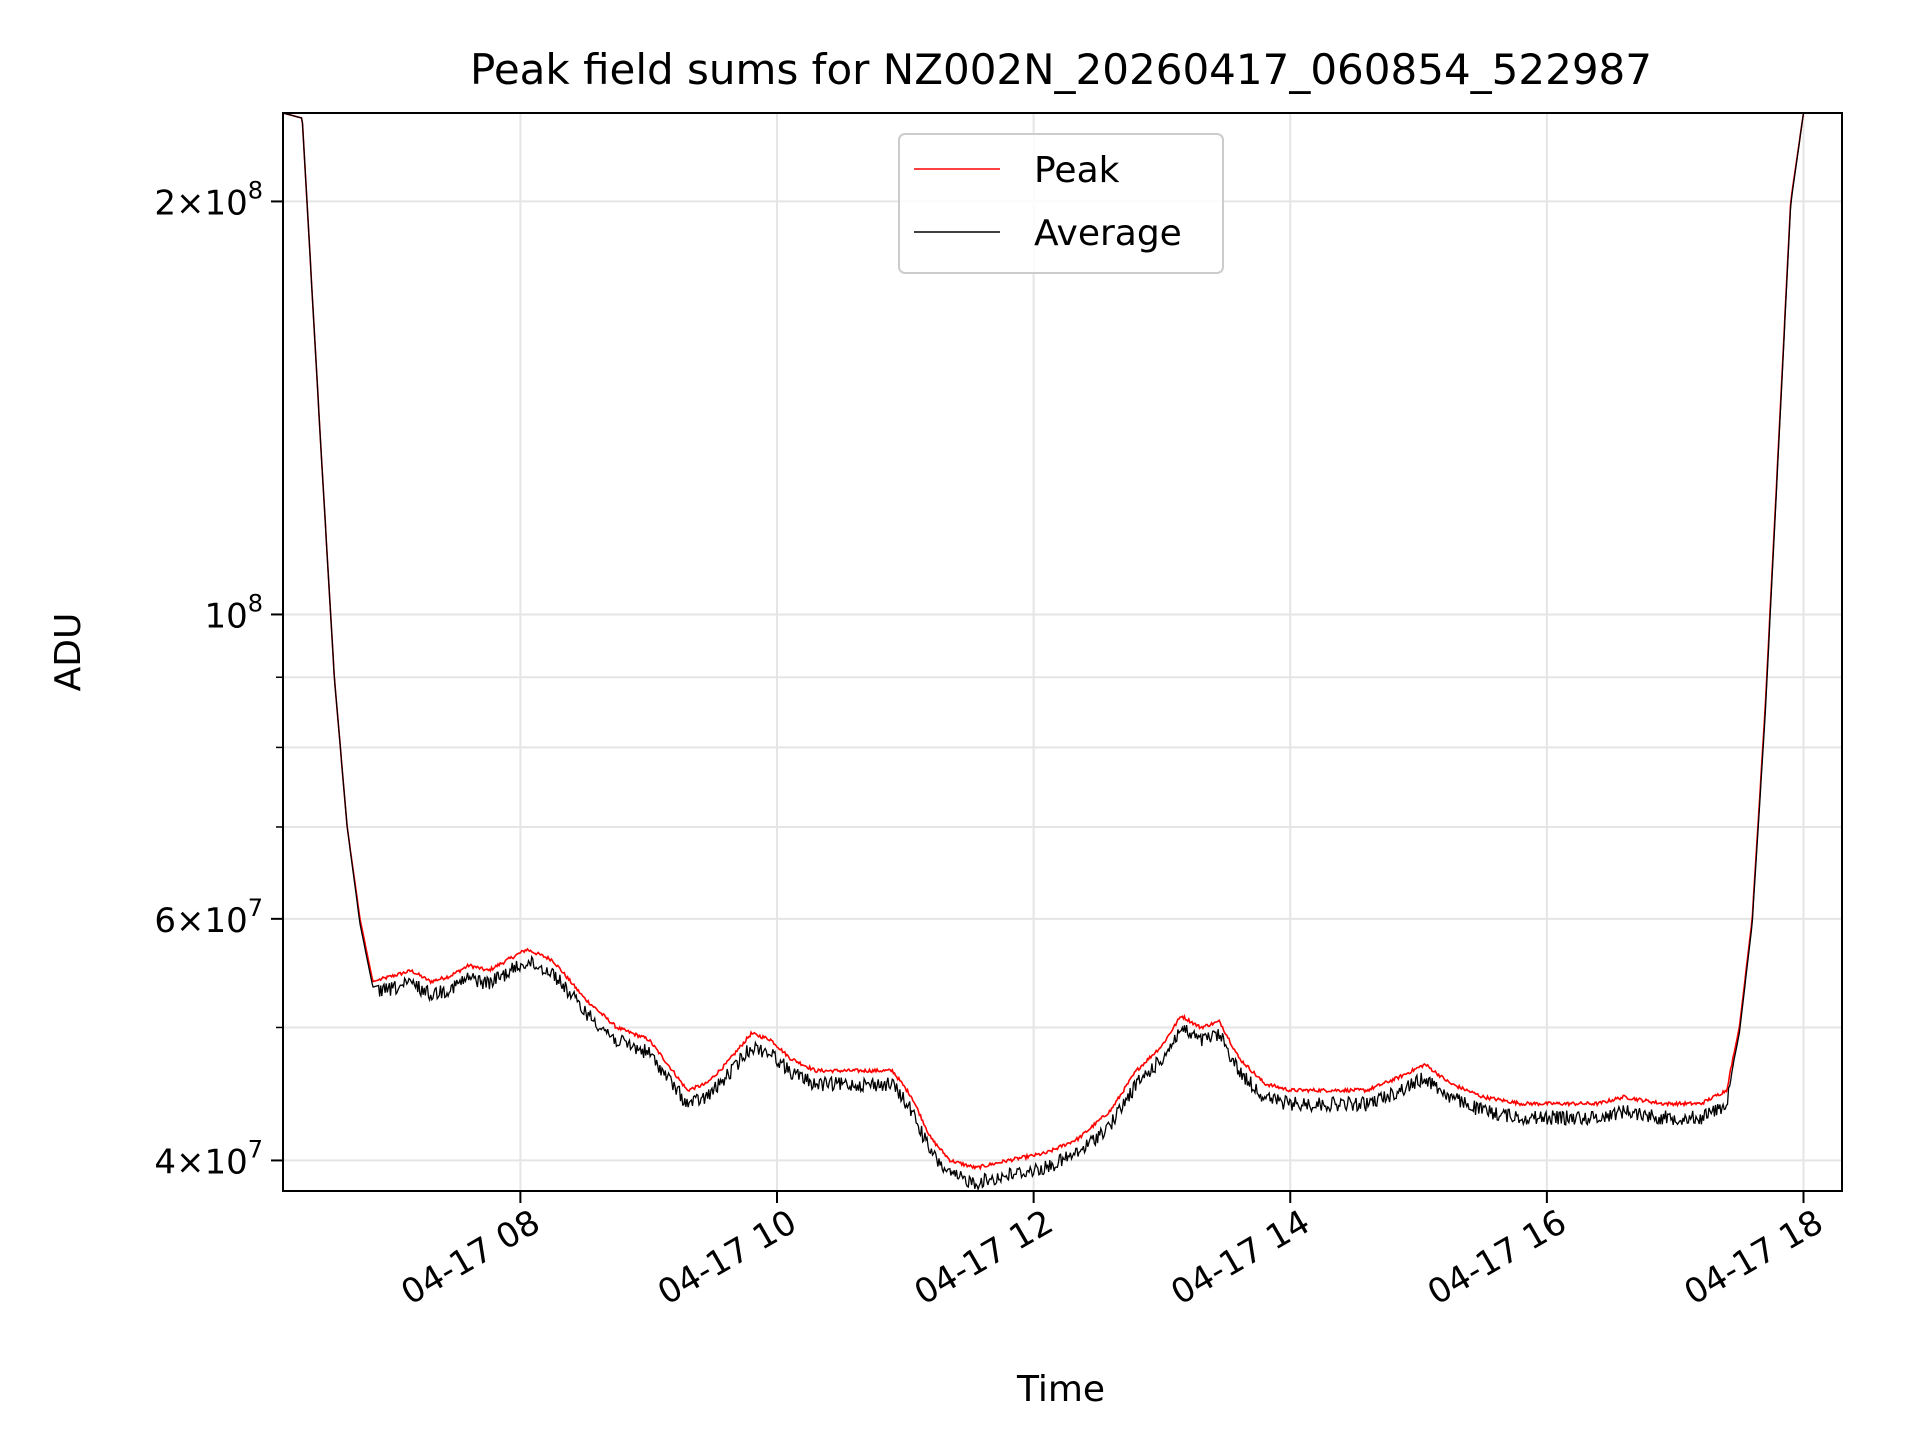 The height and width of the screenshot is (1440, 1920). I want to click on legend-peak-label: Peak, so click(1077, 170).